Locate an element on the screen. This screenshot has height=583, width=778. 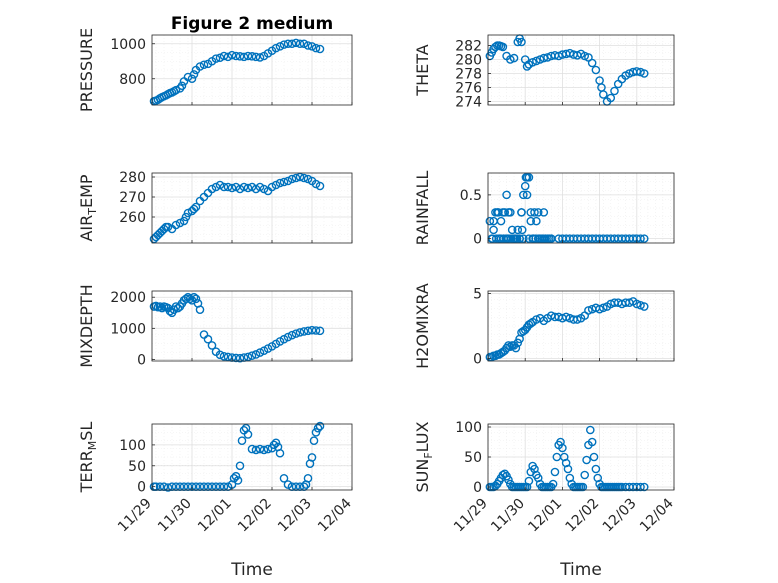
sunflux-xtick-label-11-30: 11/30 is located at coordinates (508, 516).